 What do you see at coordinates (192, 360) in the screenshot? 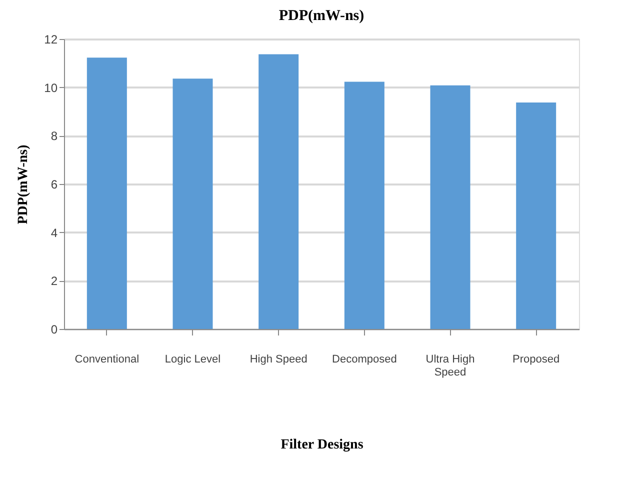
I see `x-tick-label: Logic Level` at bounding box center [192, 360].